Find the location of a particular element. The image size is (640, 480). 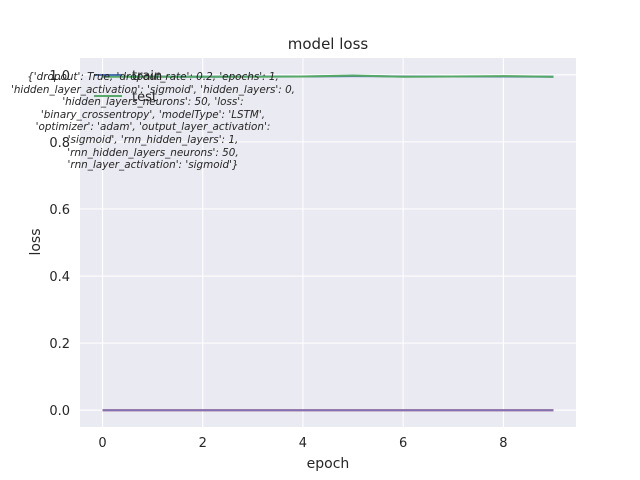

x-tick-label: 4 is located at coordinates (303, 443).